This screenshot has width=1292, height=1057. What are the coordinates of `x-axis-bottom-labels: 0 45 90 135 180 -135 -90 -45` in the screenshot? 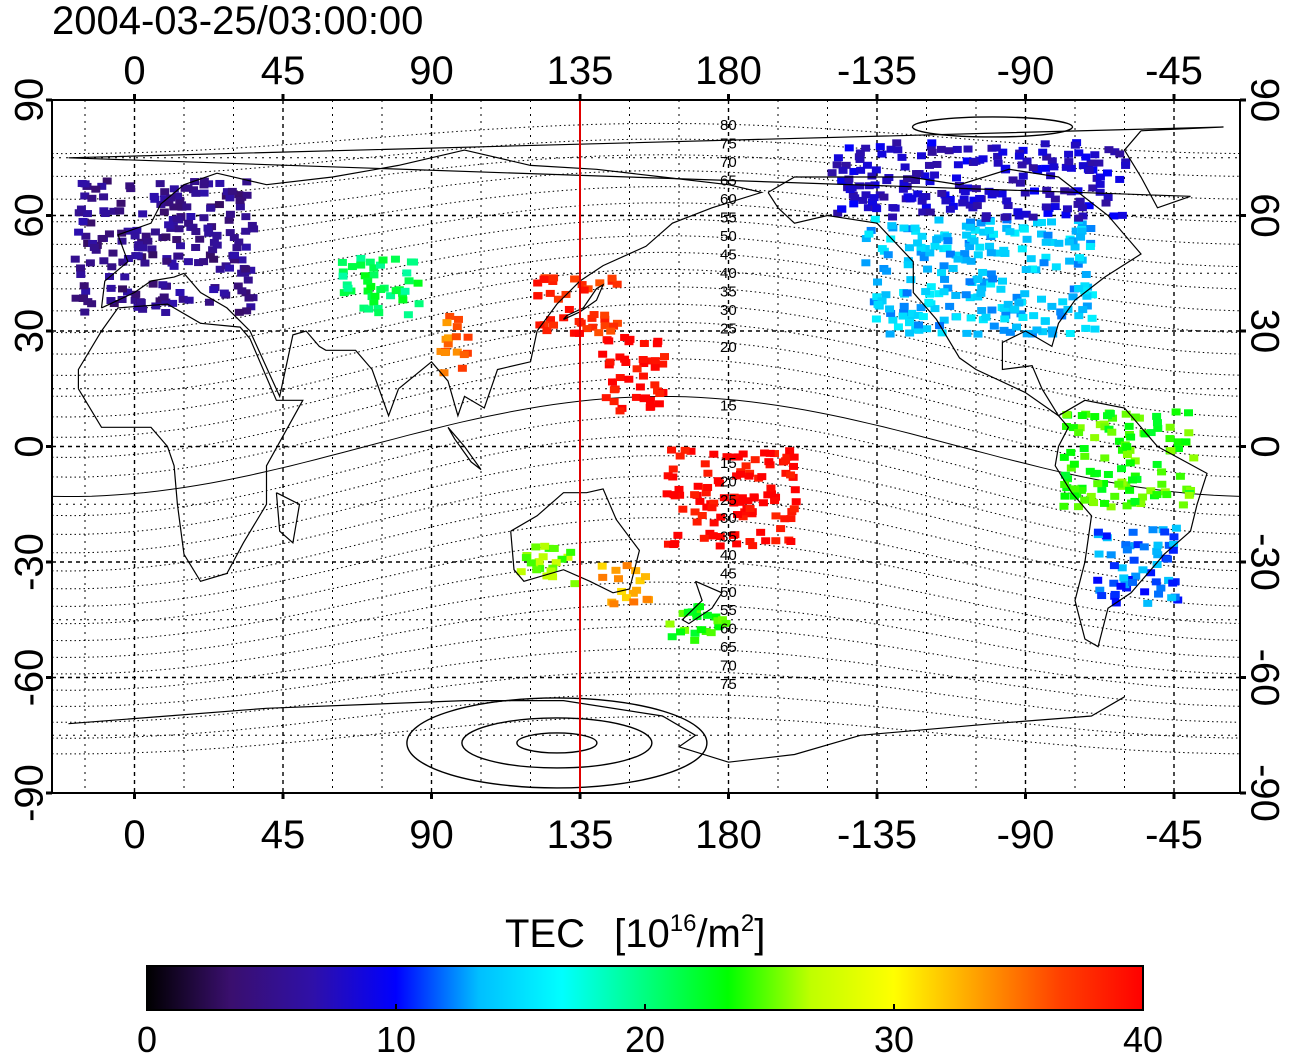 It's located at (663, 835).